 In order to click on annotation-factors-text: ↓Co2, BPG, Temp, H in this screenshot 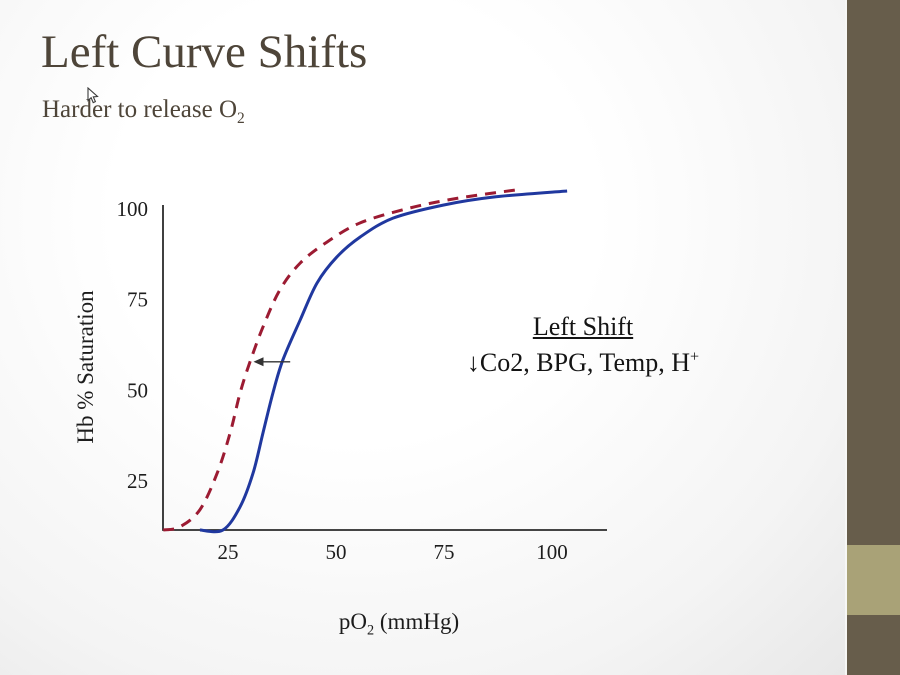, I will do `click(578, 362)`.